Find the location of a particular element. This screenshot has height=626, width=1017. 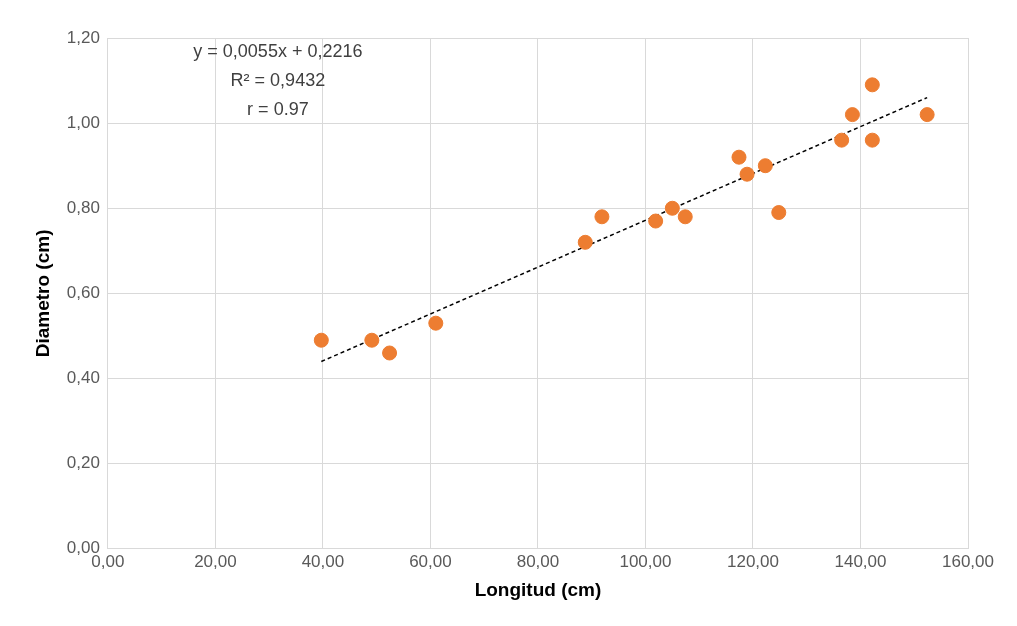

x-tick-label: 100,00 is located at coordinates (645, 561).